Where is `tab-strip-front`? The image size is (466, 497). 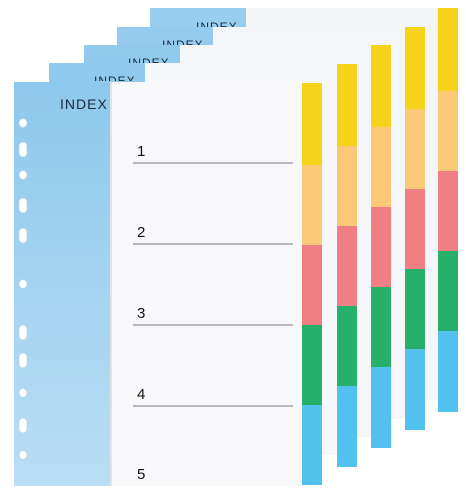
tab-strip-front is located at coordinates (312, 284).